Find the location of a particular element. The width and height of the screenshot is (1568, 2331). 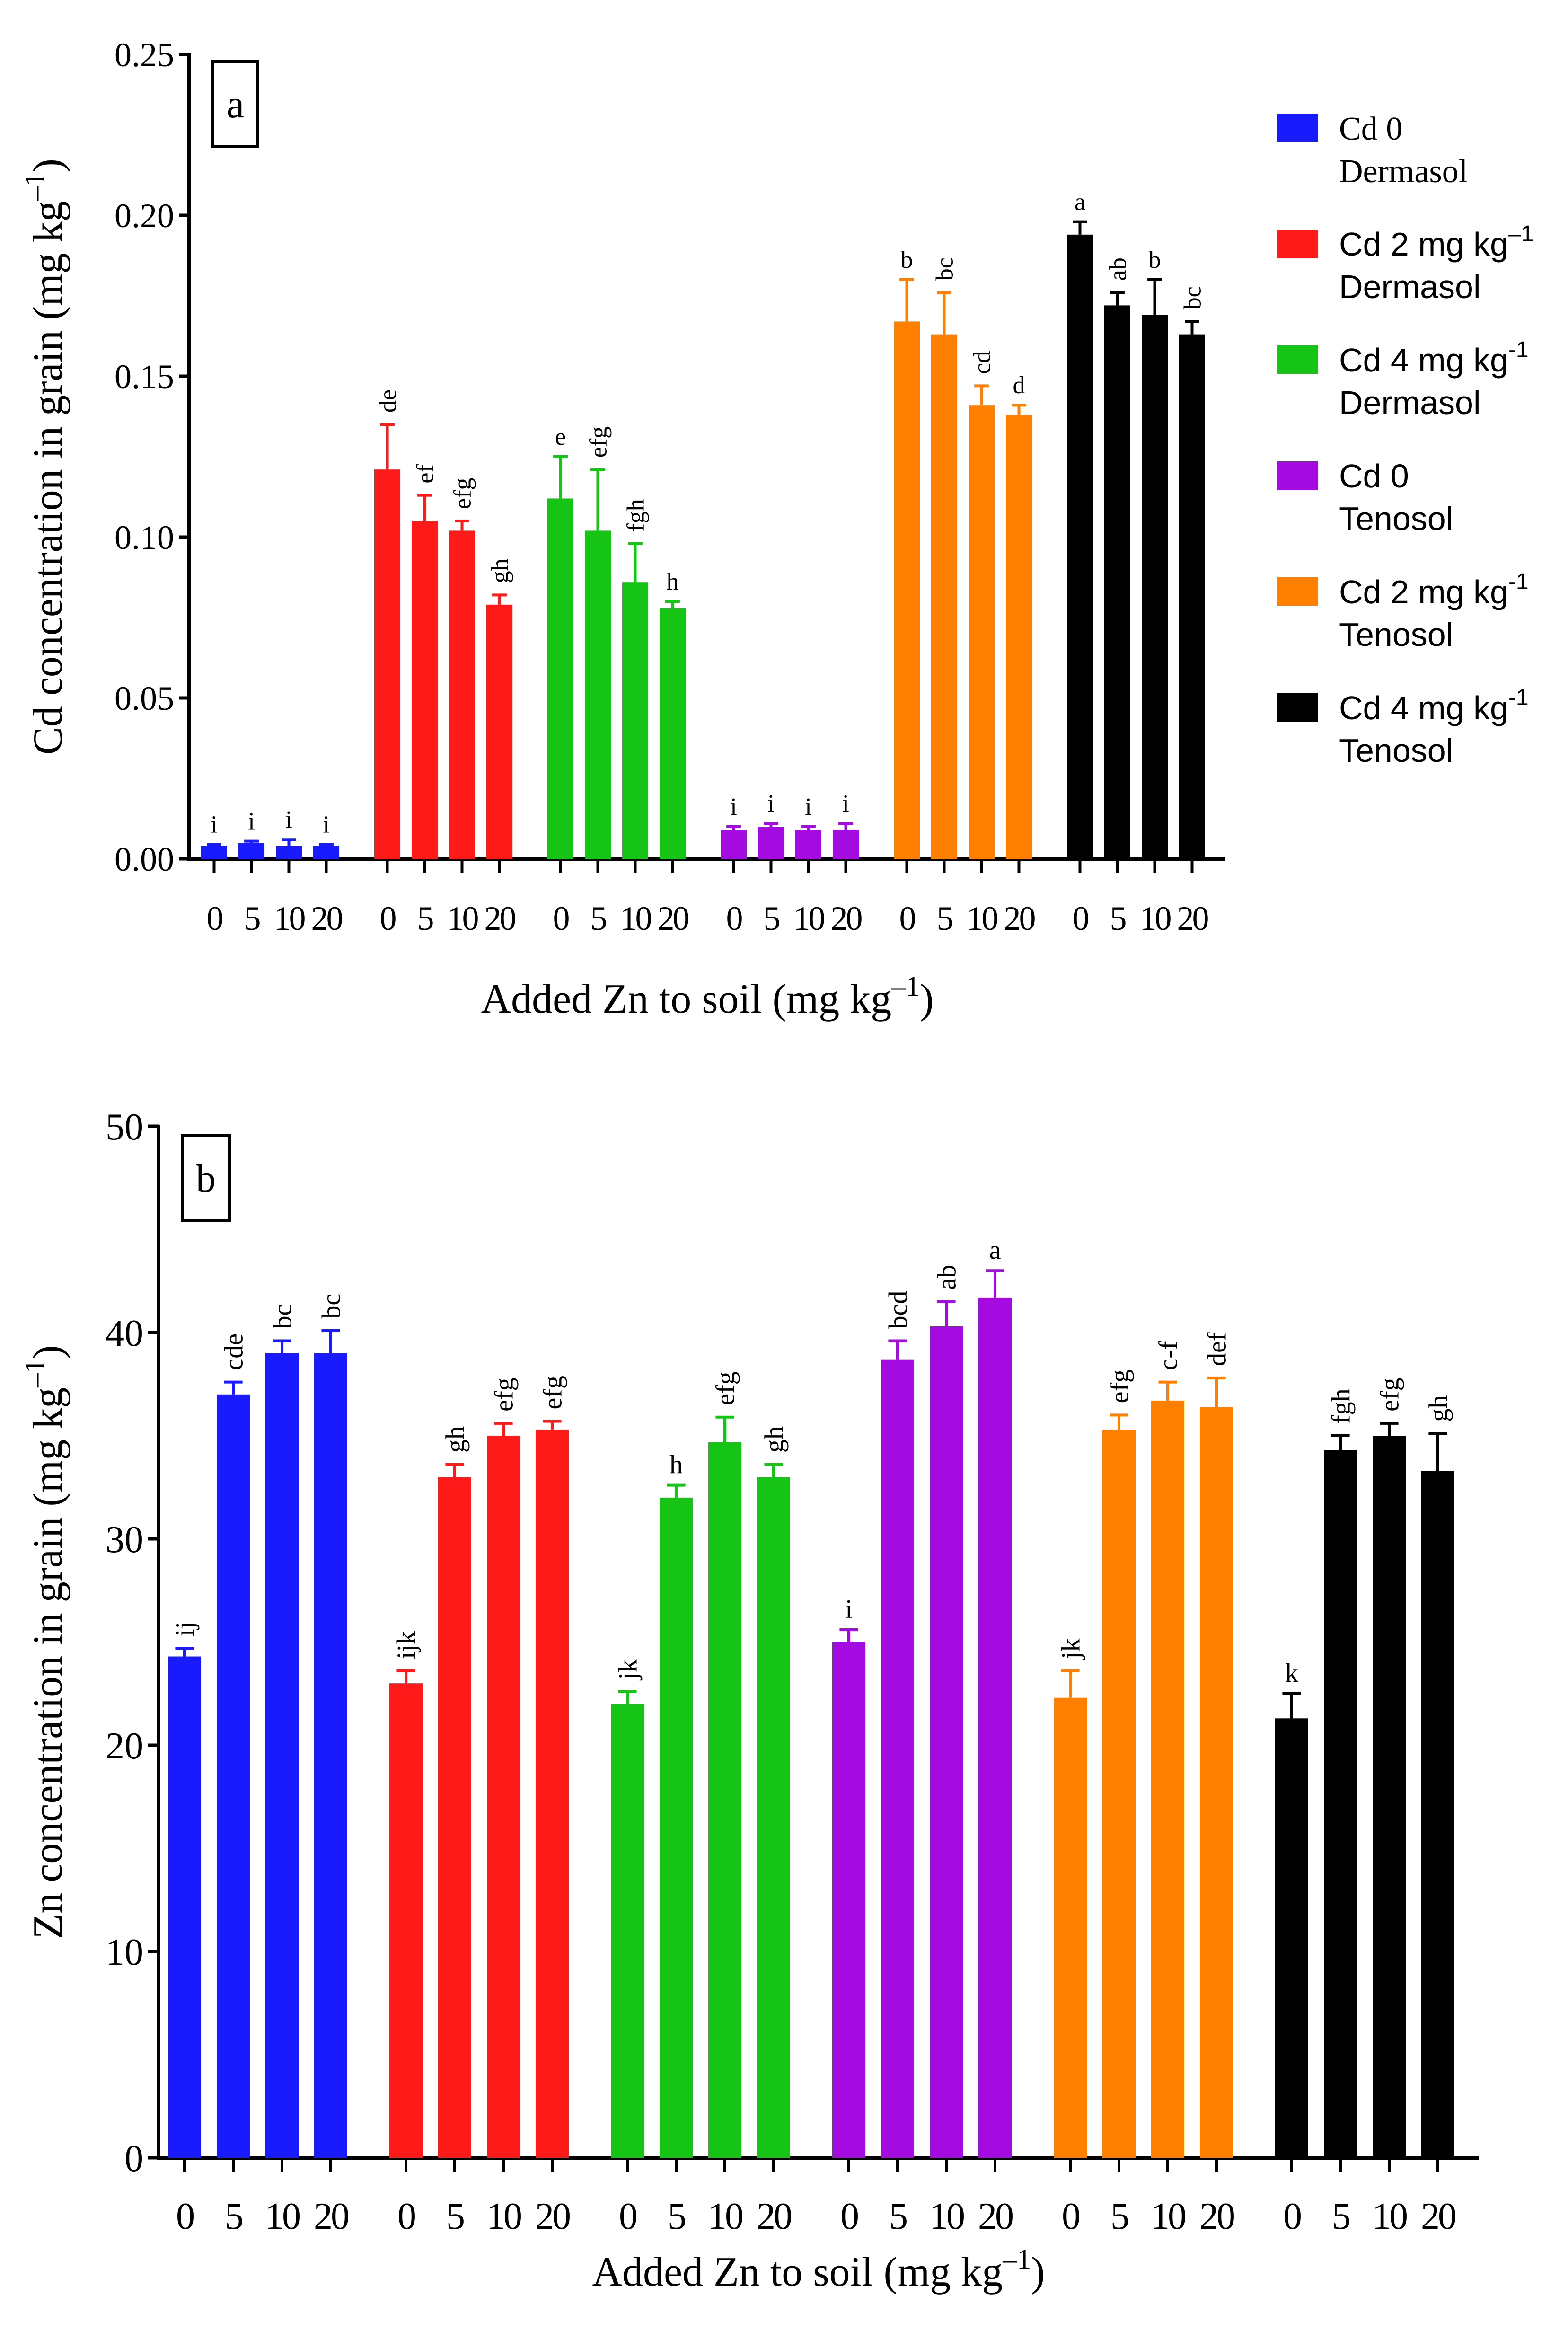

significance-letter: def is located at coordinates (1217, 1349).